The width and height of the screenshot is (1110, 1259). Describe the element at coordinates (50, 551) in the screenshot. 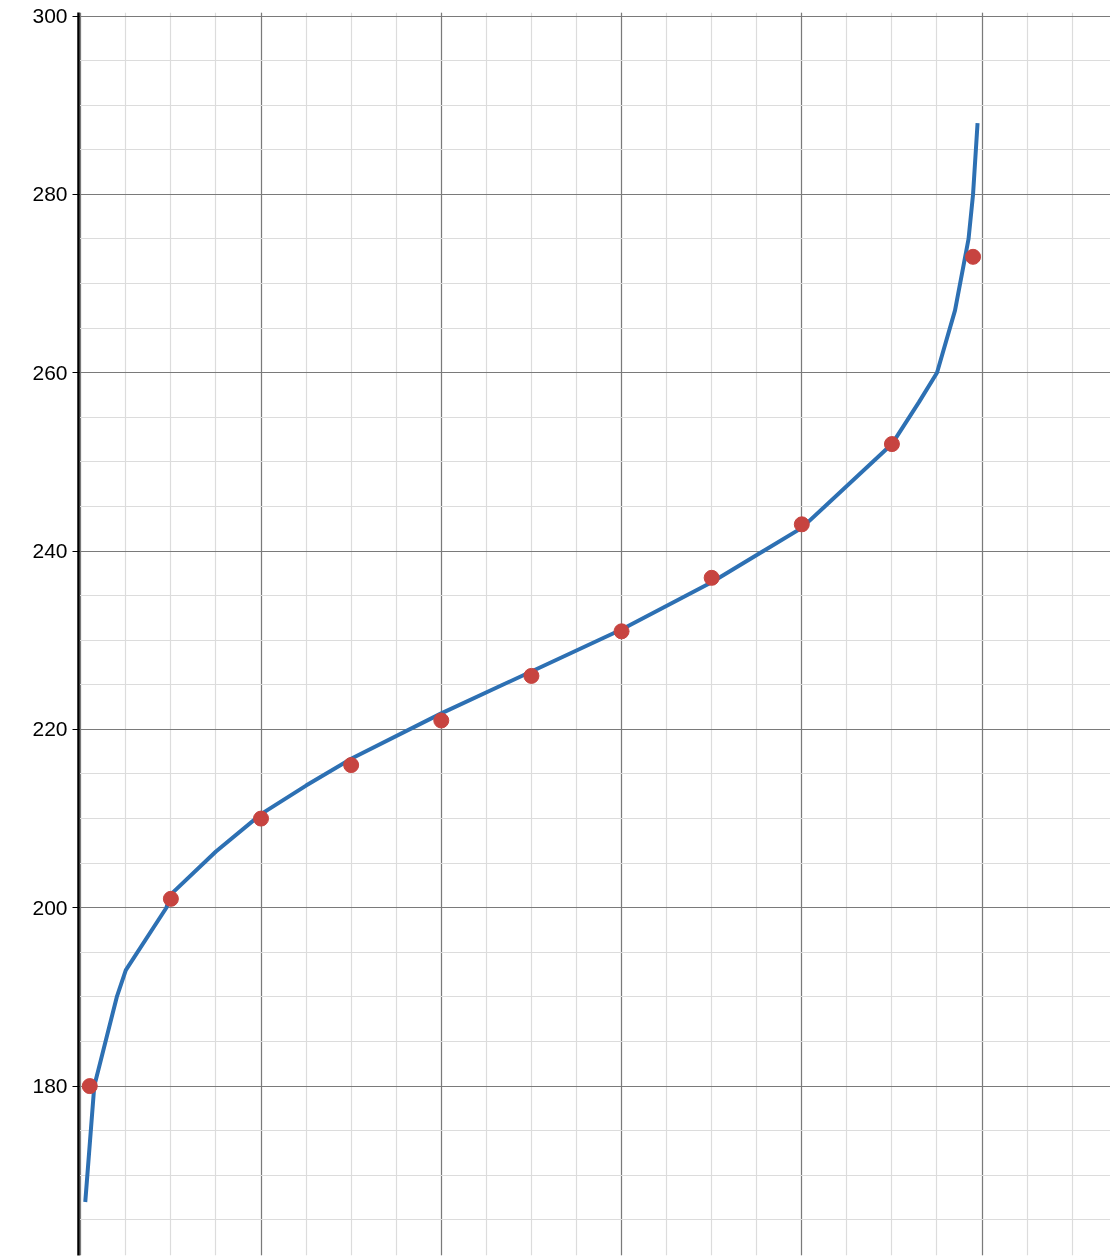

I see `y-tick-label: 240` at that location.